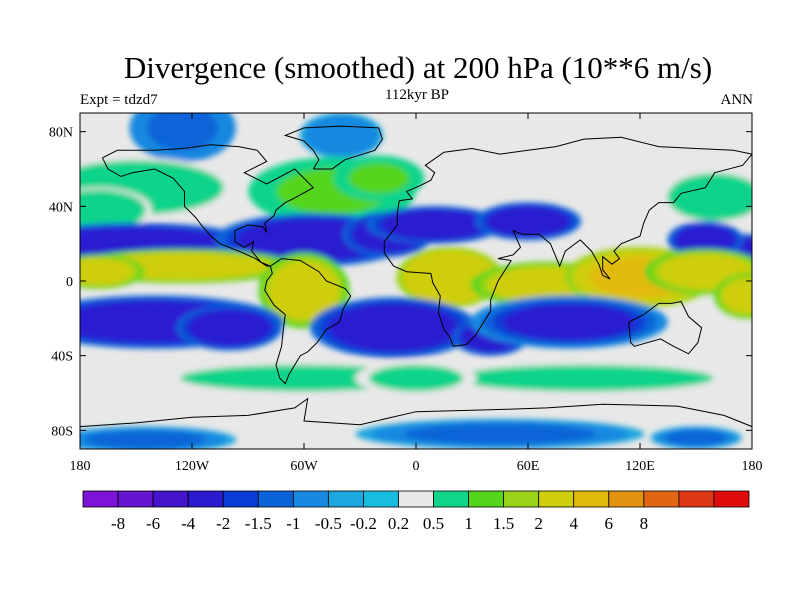 The height and width of the screenshot is (600, 800). I want to click on field-region-amazon, so click(304, 290).